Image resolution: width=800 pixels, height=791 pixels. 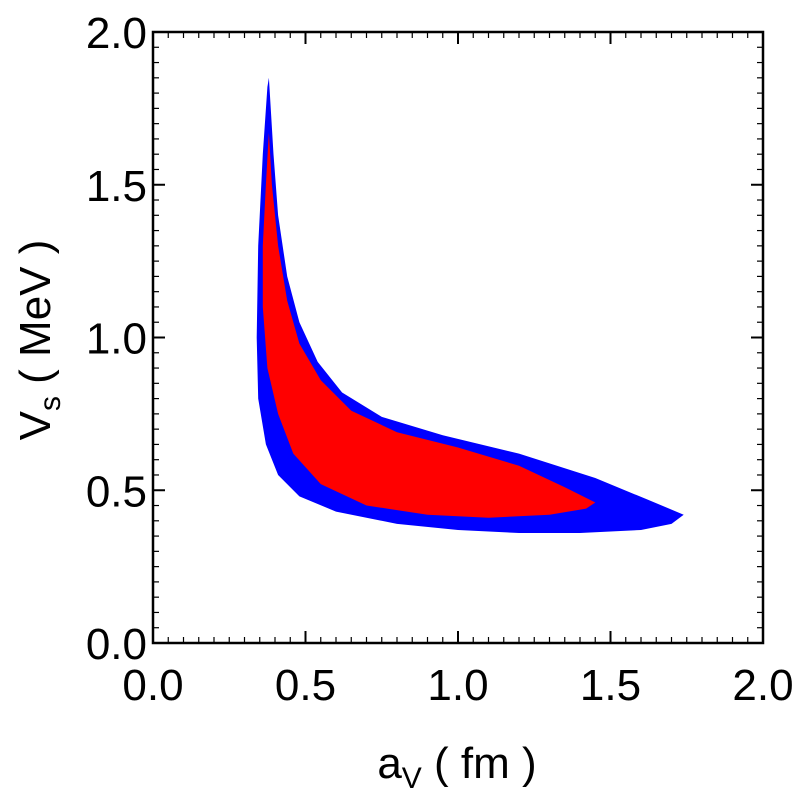 I want to click on x-tick-label: 2.0, so click(x=762, y=685).